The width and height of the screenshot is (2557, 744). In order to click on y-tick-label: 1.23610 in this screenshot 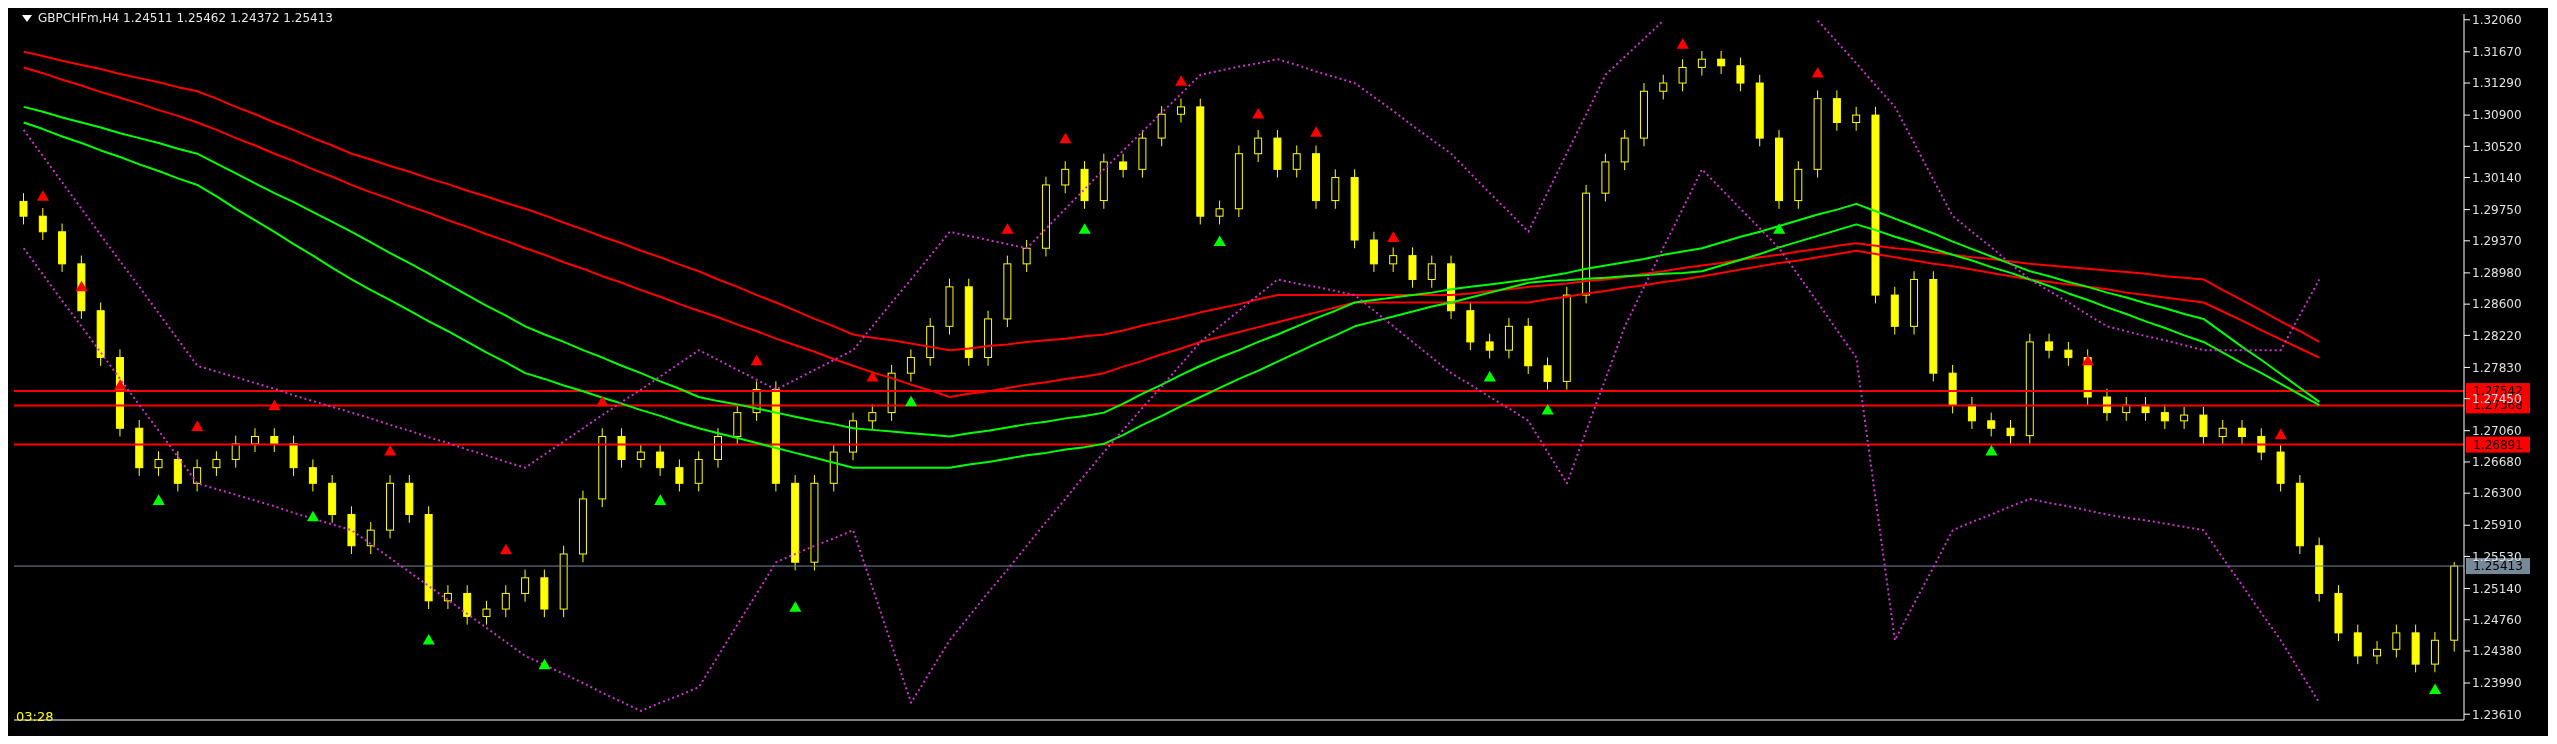, I will do `click(2497, 714)`.